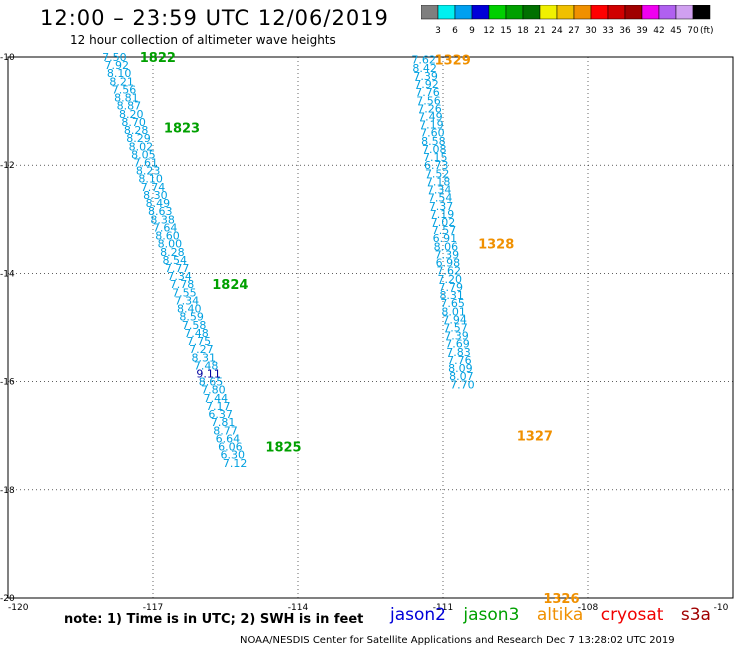  What do you see at coordinates (437, 173) in the screenshot?
I see `wave-height-value: 7.52` at bounding box center [437, 173].